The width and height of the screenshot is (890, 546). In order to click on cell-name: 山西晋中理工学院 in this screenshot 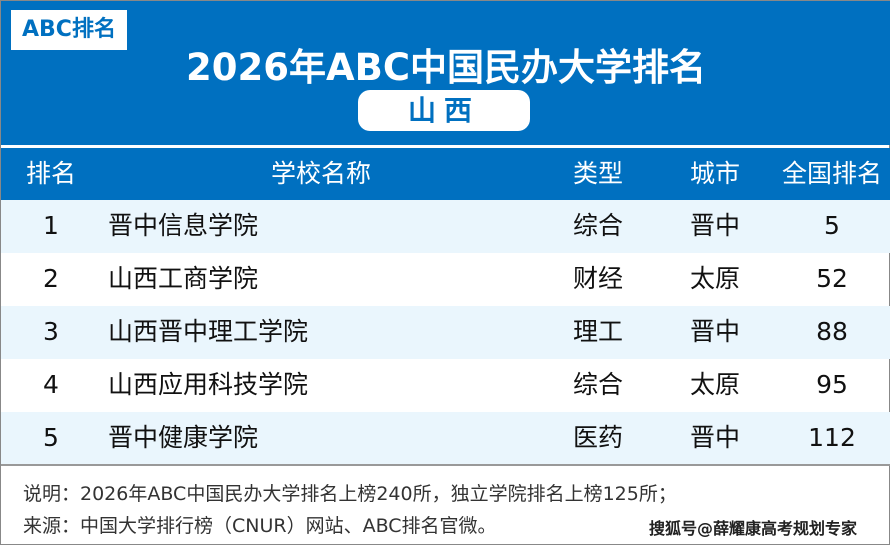, I will do `click(208, 331)`.